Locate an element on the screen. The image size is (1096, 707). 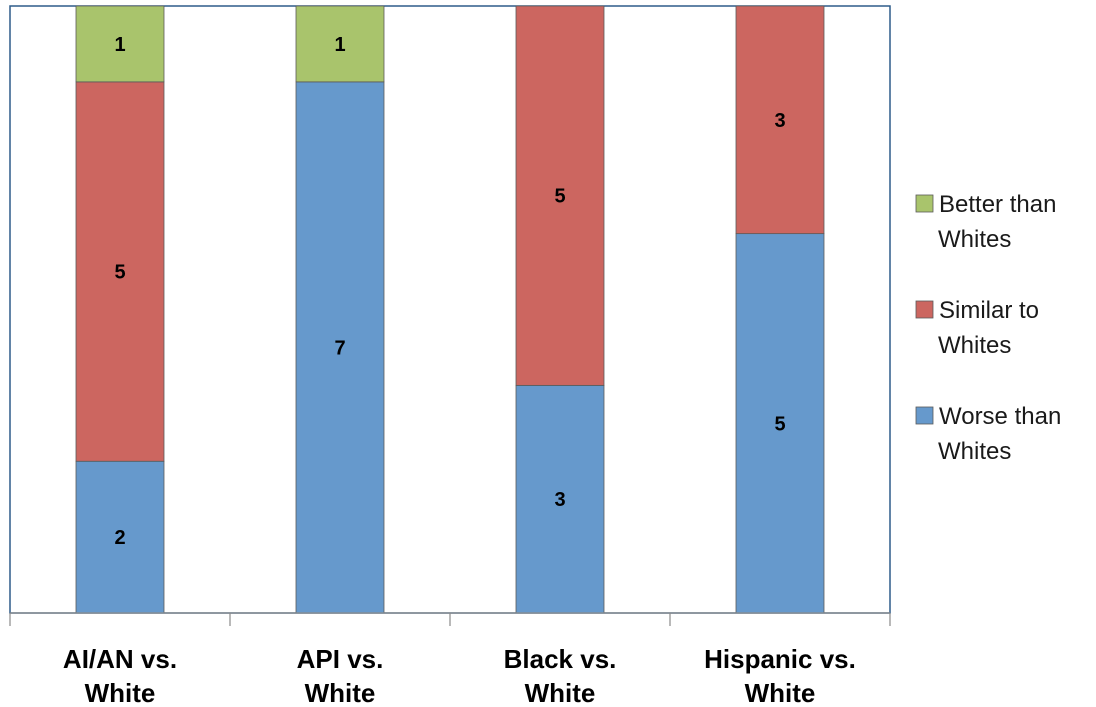
category-label-3: Black vs. White is located at coordinates (560, 675).